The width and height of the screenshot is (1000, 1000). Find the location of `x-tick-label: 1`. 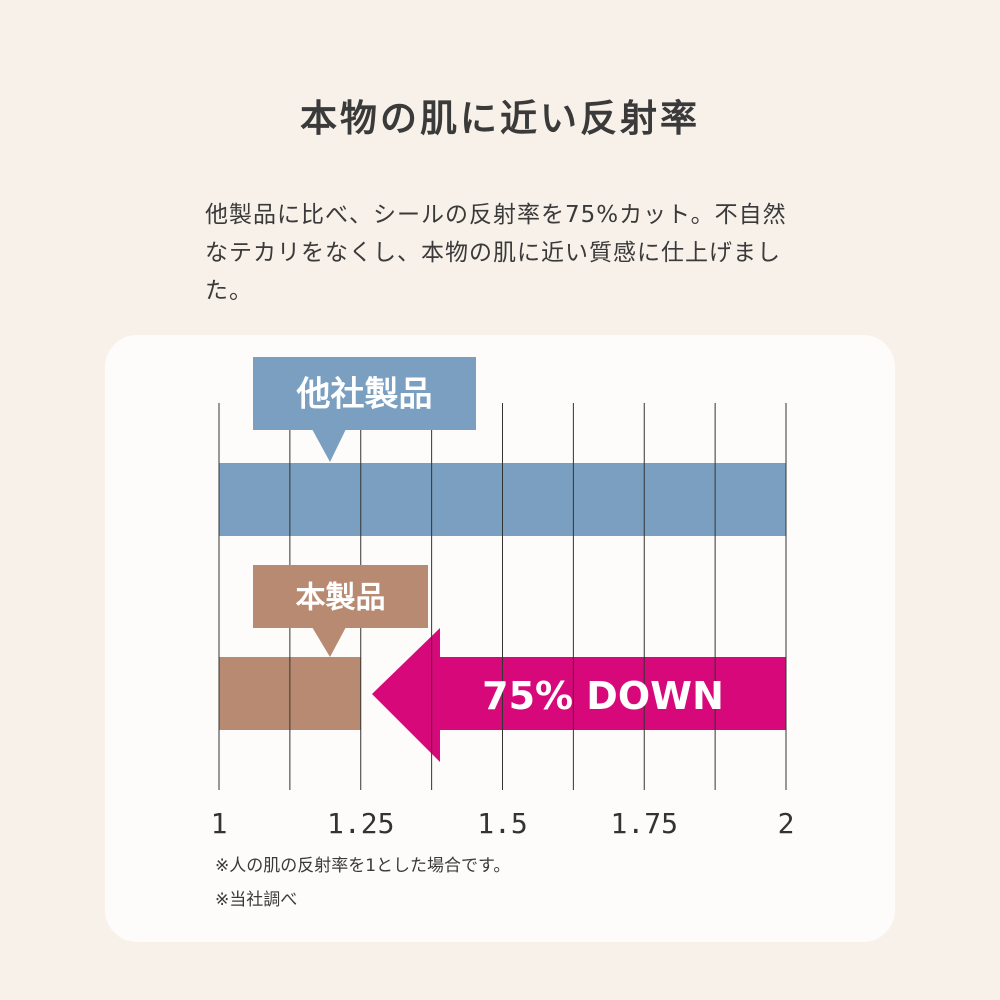

x-tick-label: 1 is located at coordinates (219, 823).